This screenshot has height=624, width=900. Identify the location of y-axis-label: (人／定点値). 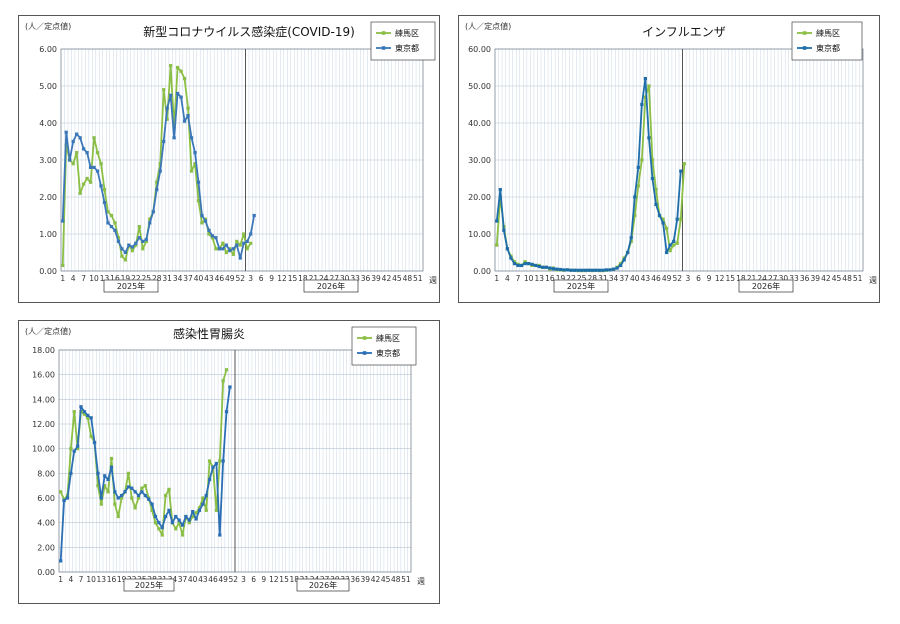
(488, 26).